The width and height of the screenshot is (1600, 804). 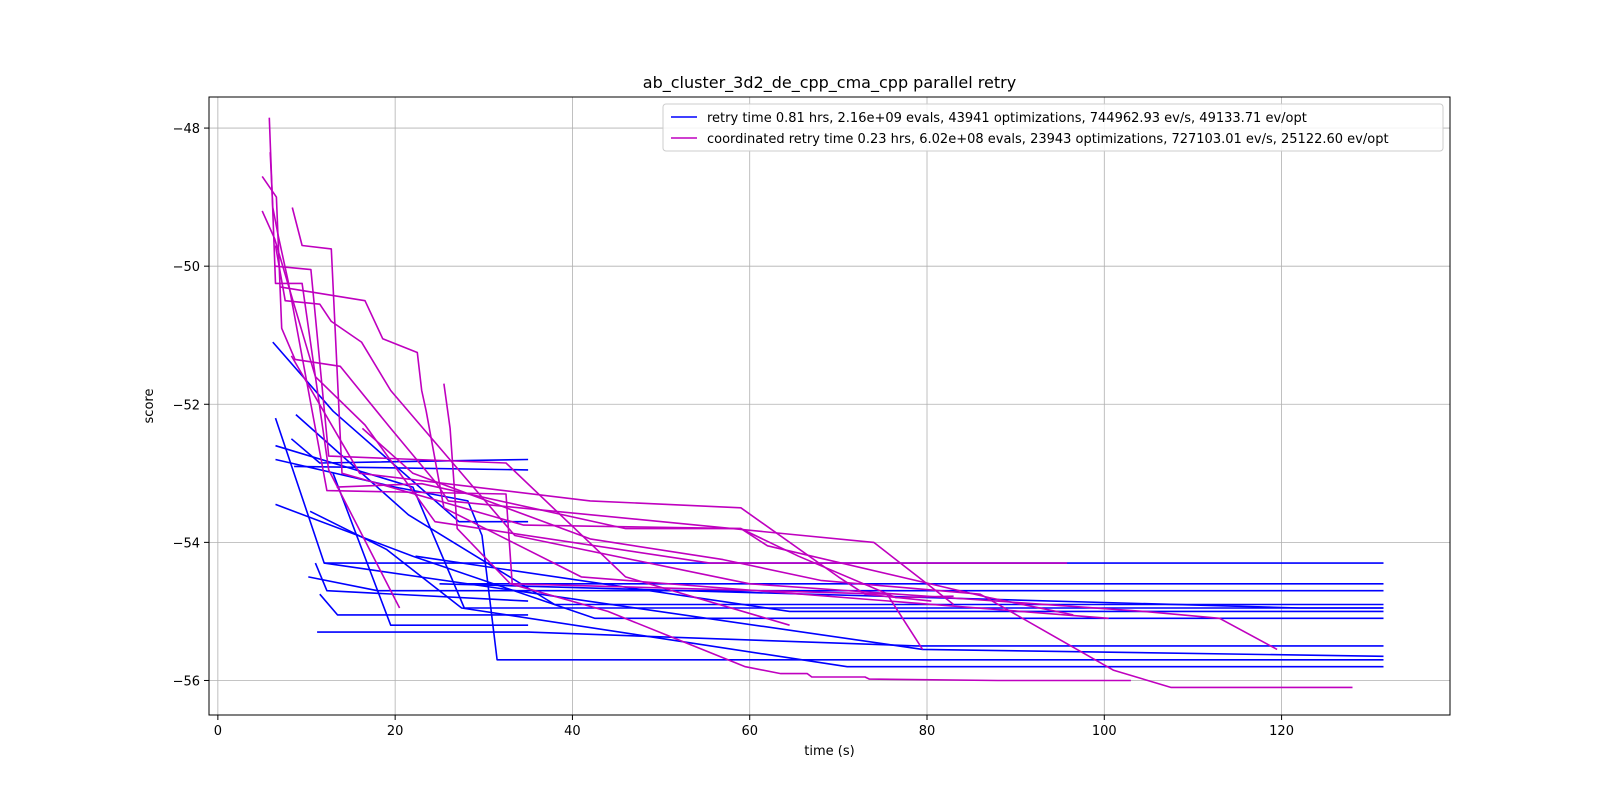 What do you see at coordinates (749, 731) in the screenshot?
I see `x-tick-label: 60` at bounding box center [749, 731].